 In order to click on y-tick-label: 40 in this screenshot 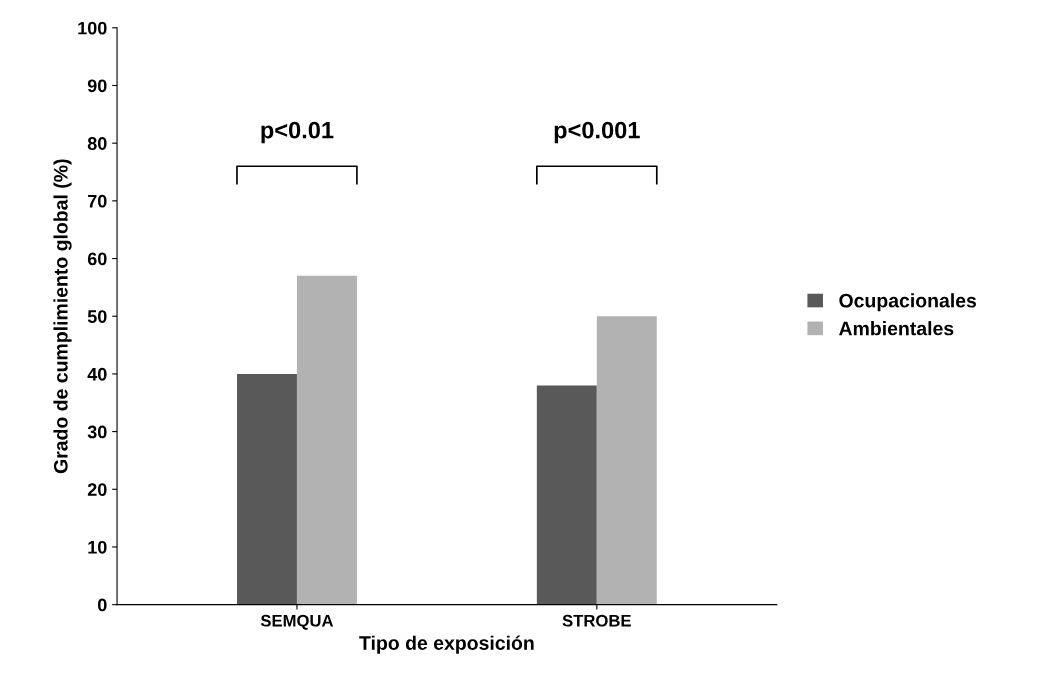, I will do `click(97, 374)`.